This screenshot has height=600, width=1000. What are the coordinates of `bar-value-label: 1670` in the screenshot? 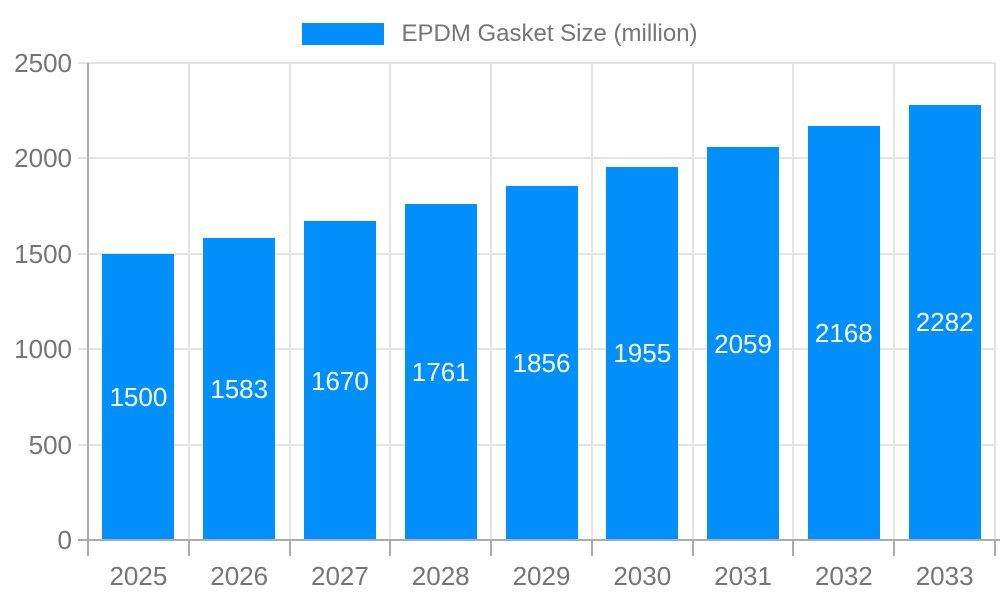 It's located at (340, 380).